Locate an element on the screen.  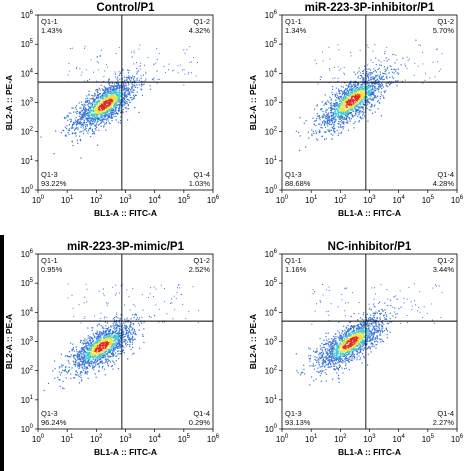
quadrant-name: Q1-4 is located at coordinates (201, 413).